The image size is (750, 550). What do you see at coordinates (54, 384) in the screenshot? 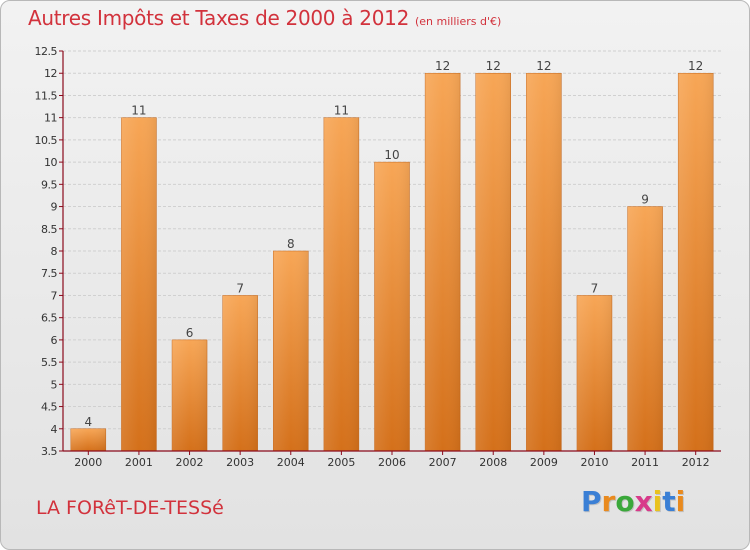
I see `y-tick-label: 5` at bounding box center [54, 384].